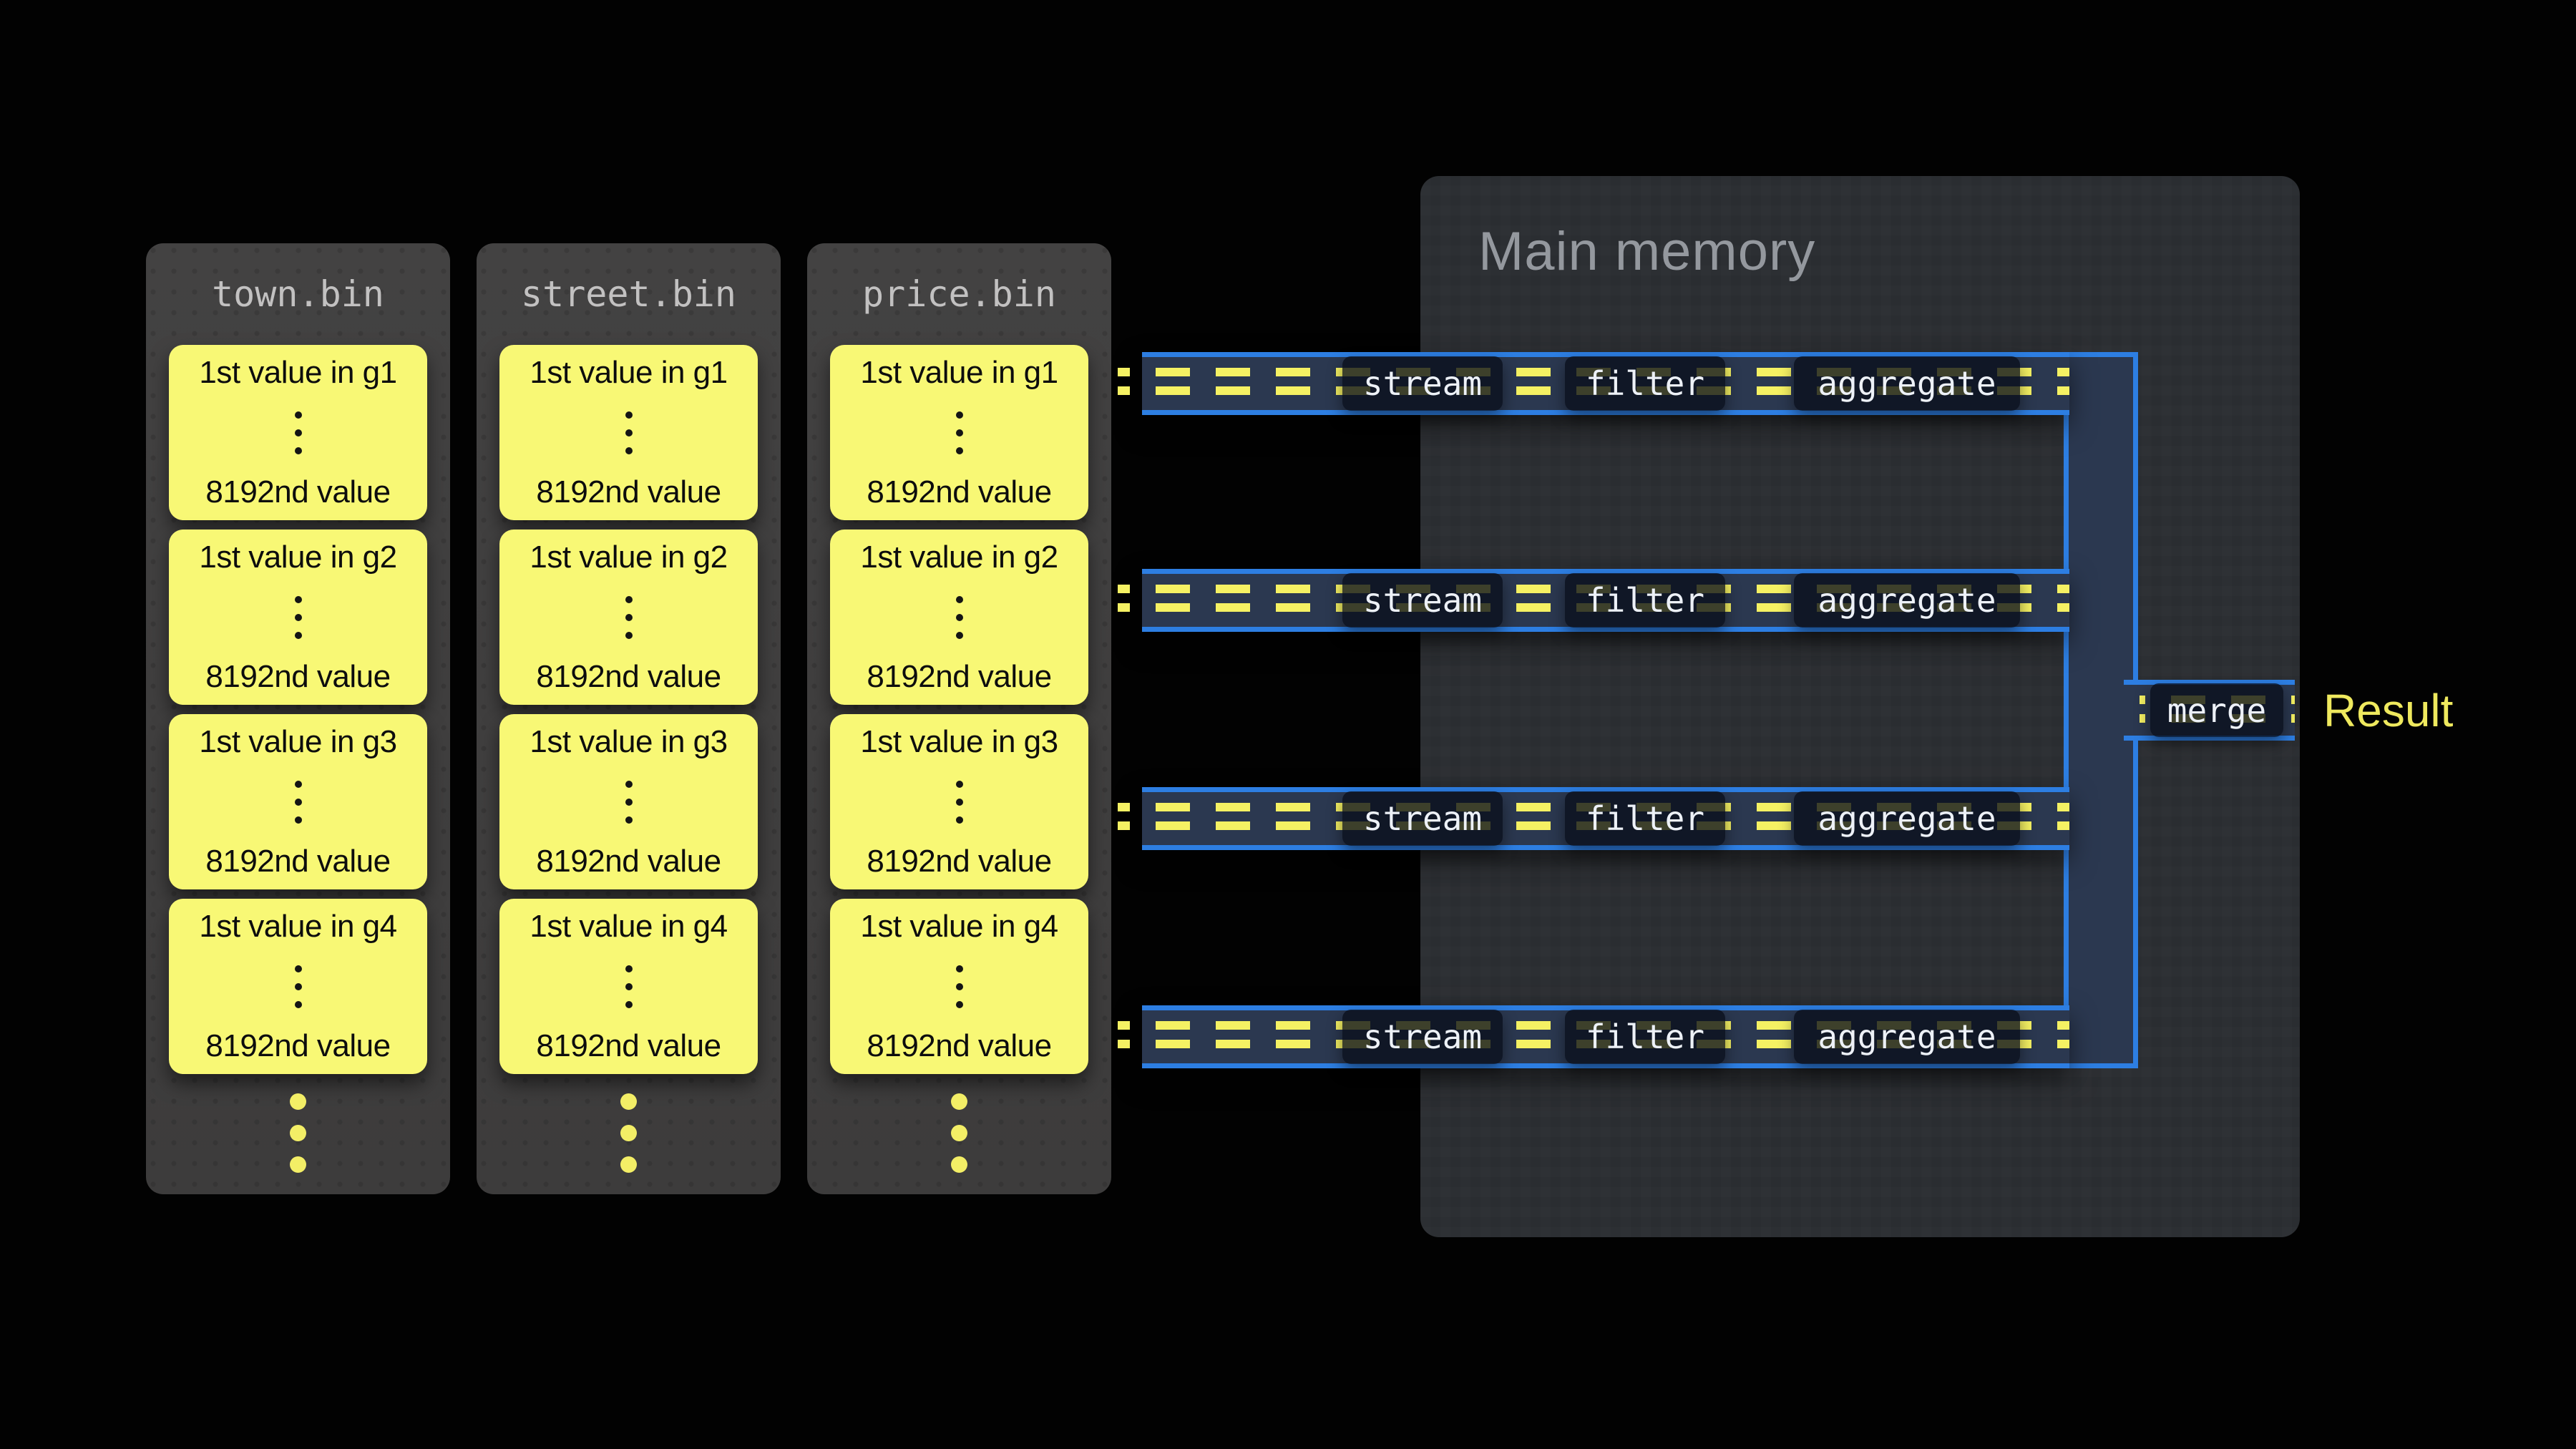 Image resolution: width=2576 pixels, height=1449 pixels. Describe the element at coordinates (2216, 710) in the screenshot. I see `stage-merge: merge` at that location.